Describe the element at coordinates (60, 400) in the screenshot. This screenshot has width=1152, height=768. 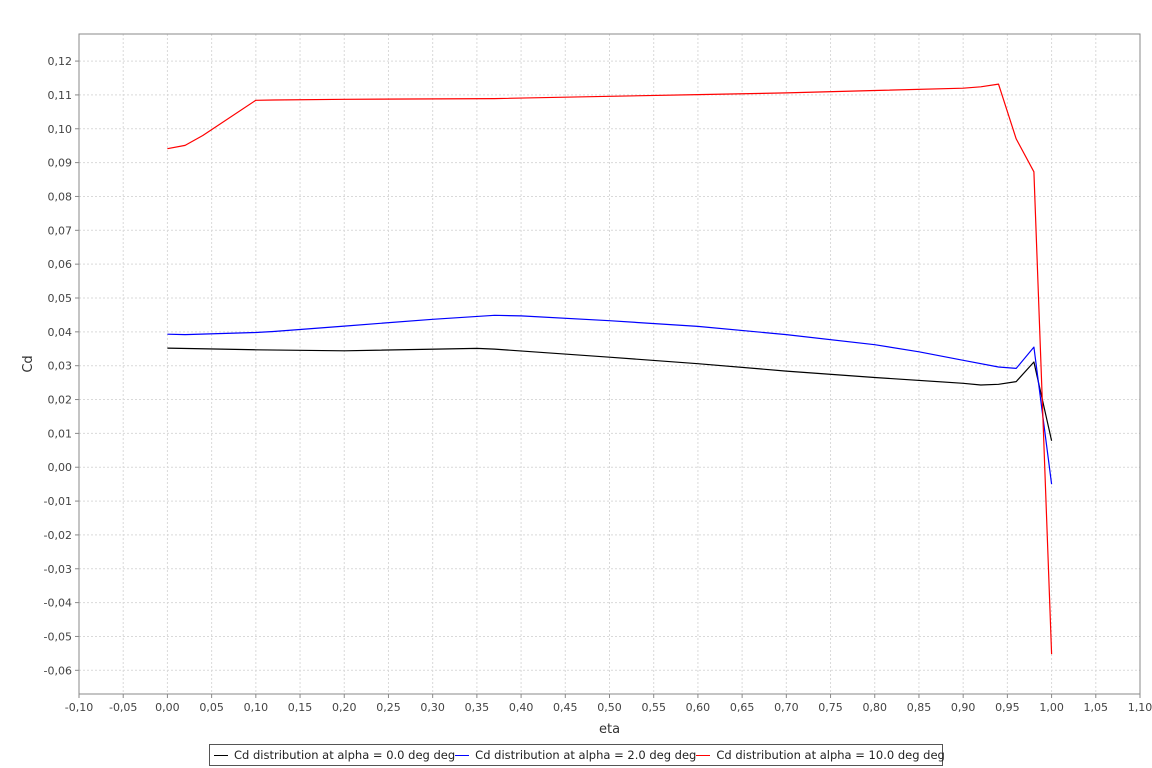
I see `y-tick-label: 0,02` at that location.